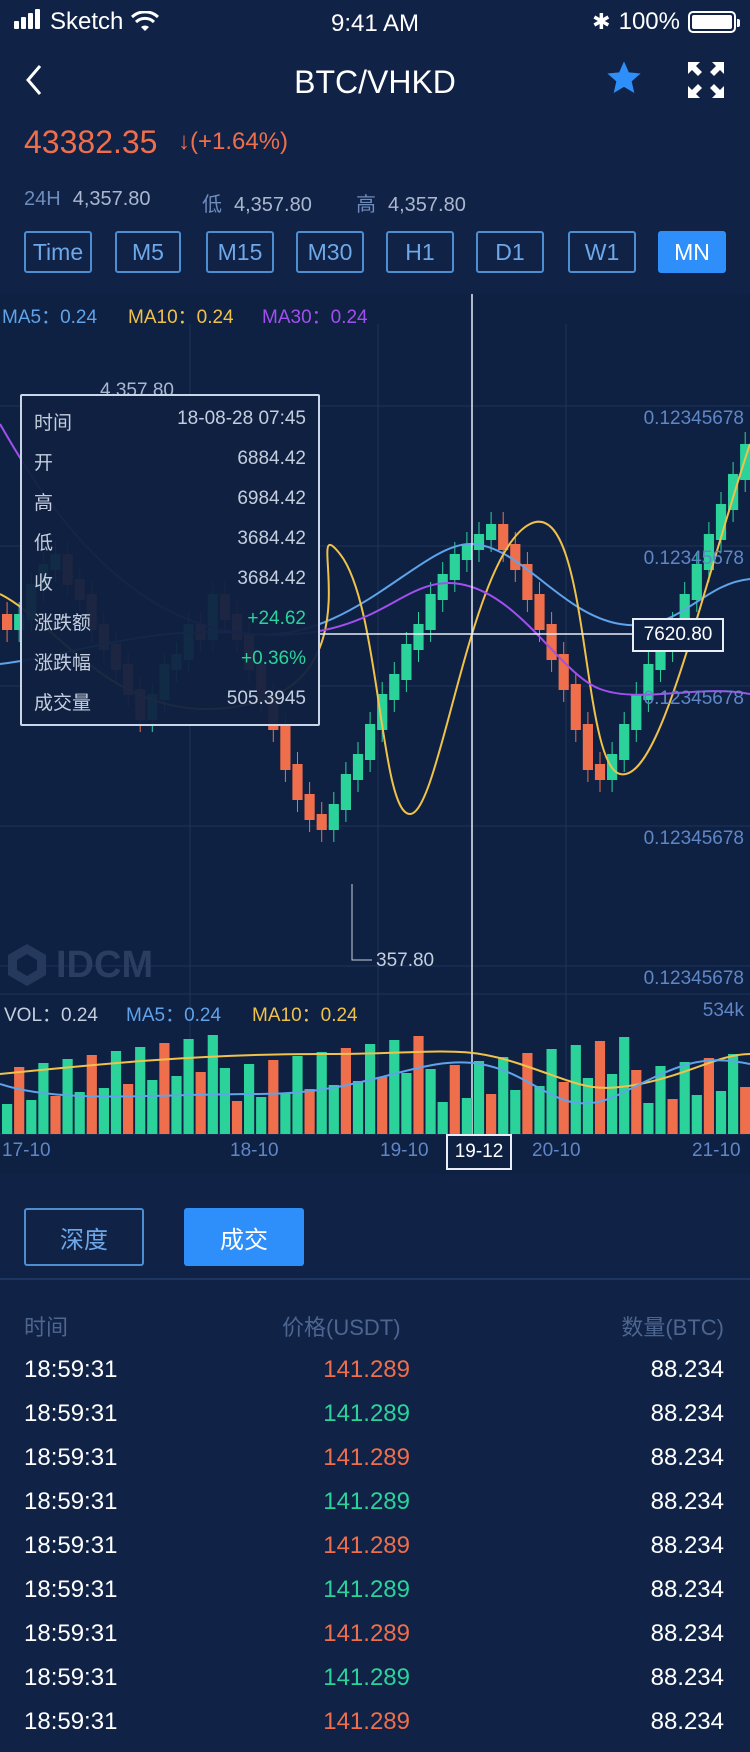 This screenshot has width=750, height=1752. Describe the element at coordinates (692, 252) in the screenshot. I see `tab-mn: MN` at that location.